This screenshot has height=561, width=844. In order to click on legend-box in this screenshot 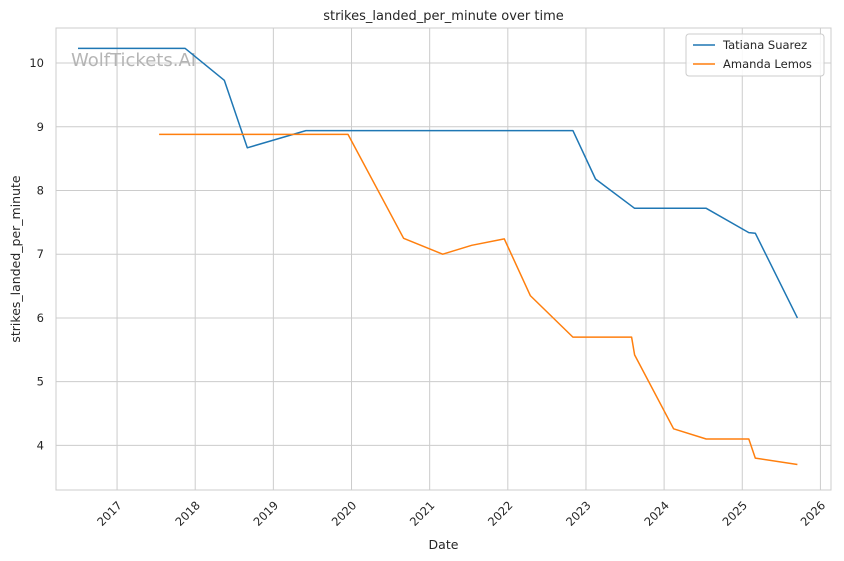, I will do `click(755, 55)`.